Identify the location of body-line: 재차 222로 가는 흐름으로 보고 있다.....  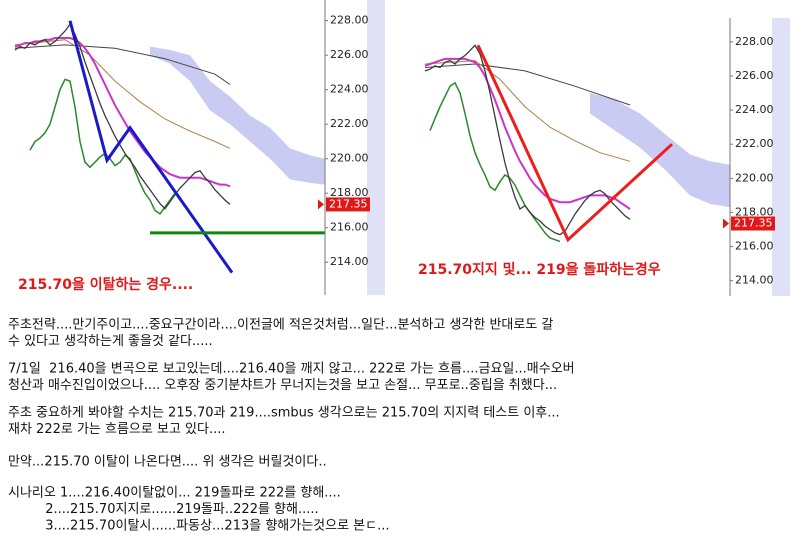
(116, 429).